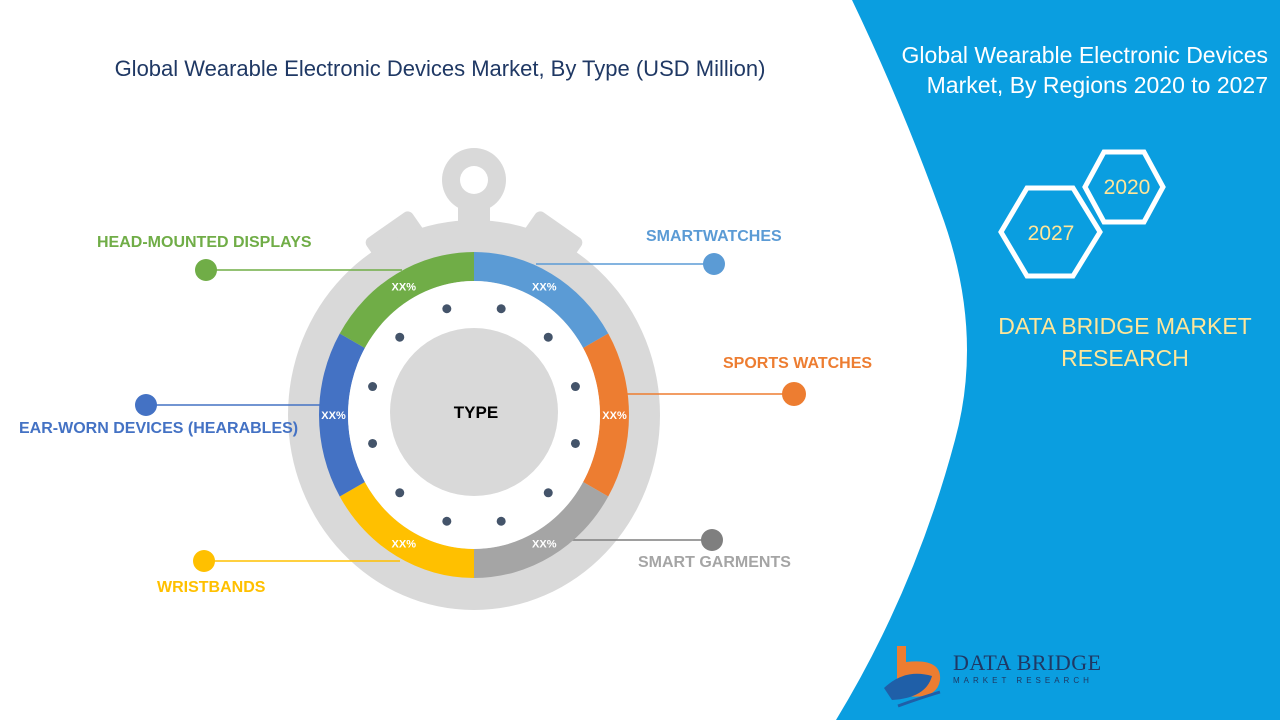  What do you see at coordinates (1097, 85) in the screenshot?
I see `side-title-line-2: Market, By Regions 2020 to 2027` at bounding box center [1097, 85].